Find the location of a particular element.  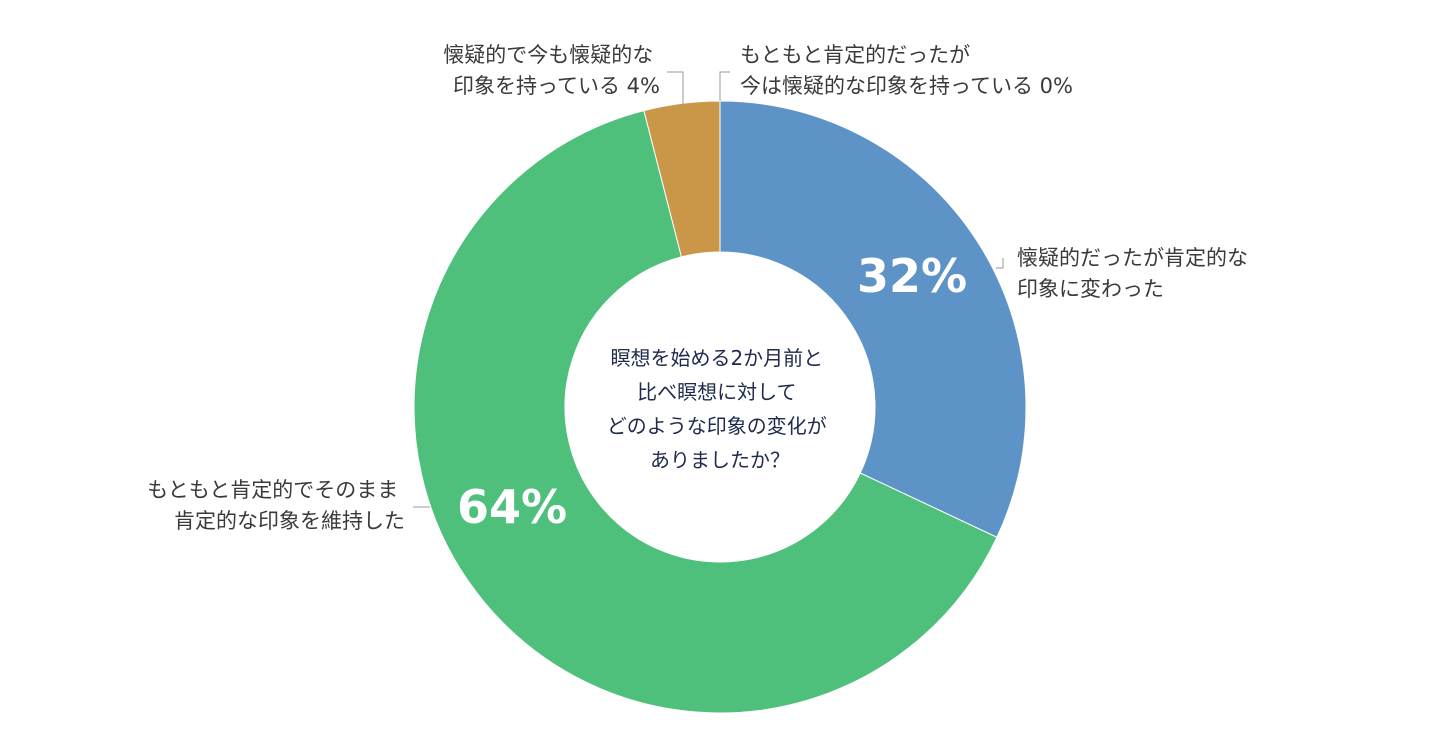

slice-label-line: 懐疑的だったが肯定的な is located at coordinates (1132, 258).